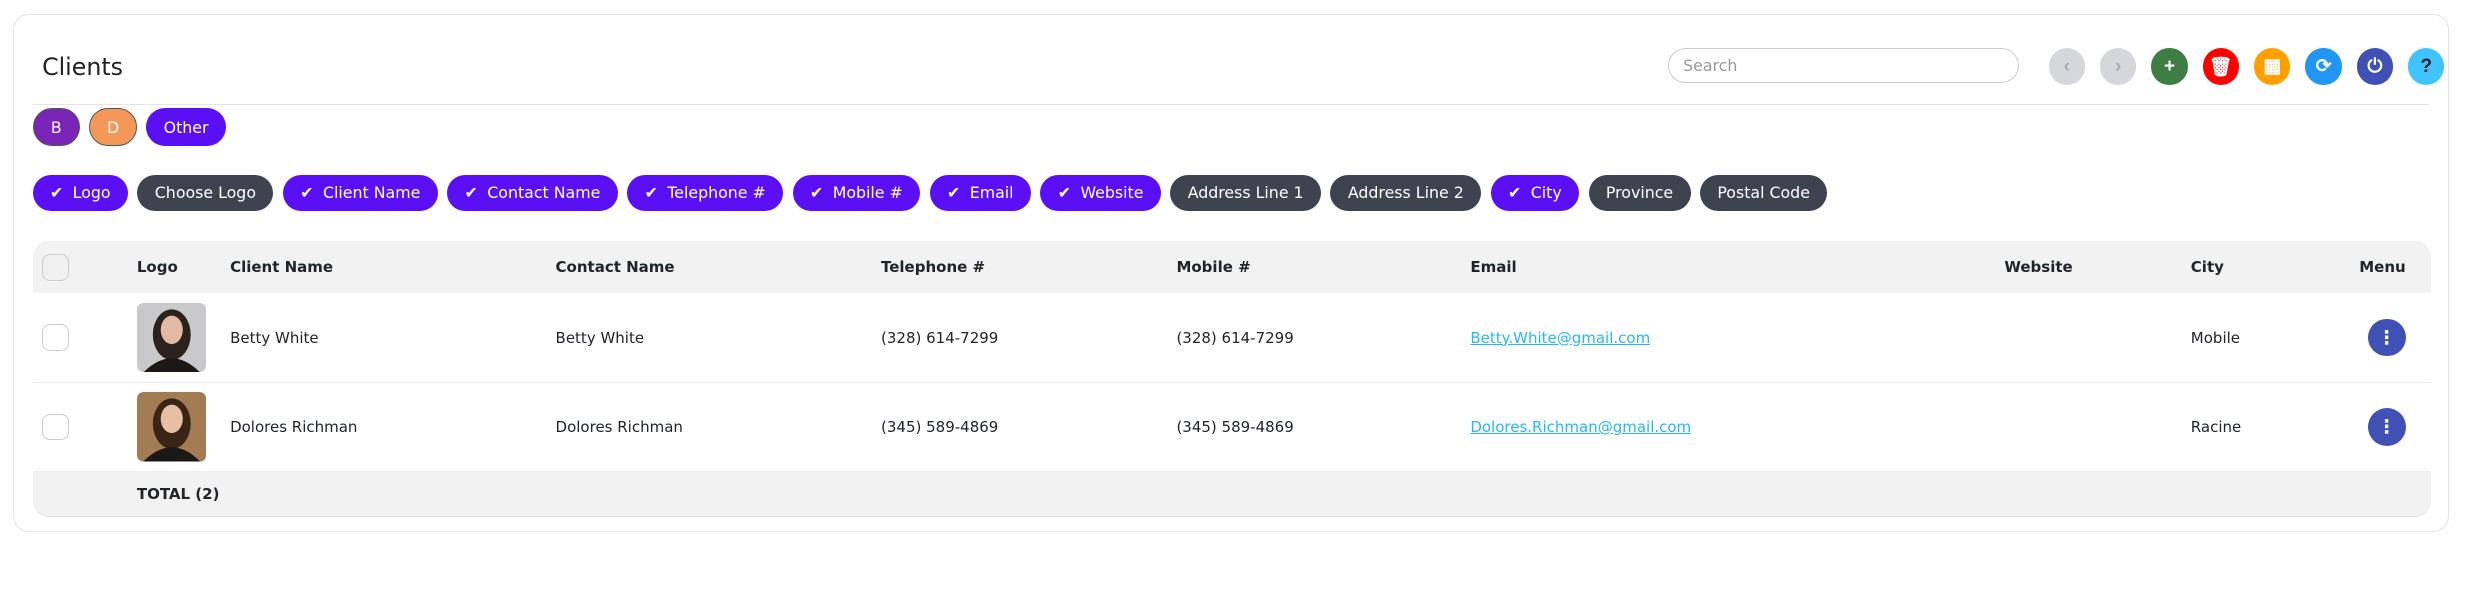  I want to click on power-icon: ⏻, so click(2375, 66).